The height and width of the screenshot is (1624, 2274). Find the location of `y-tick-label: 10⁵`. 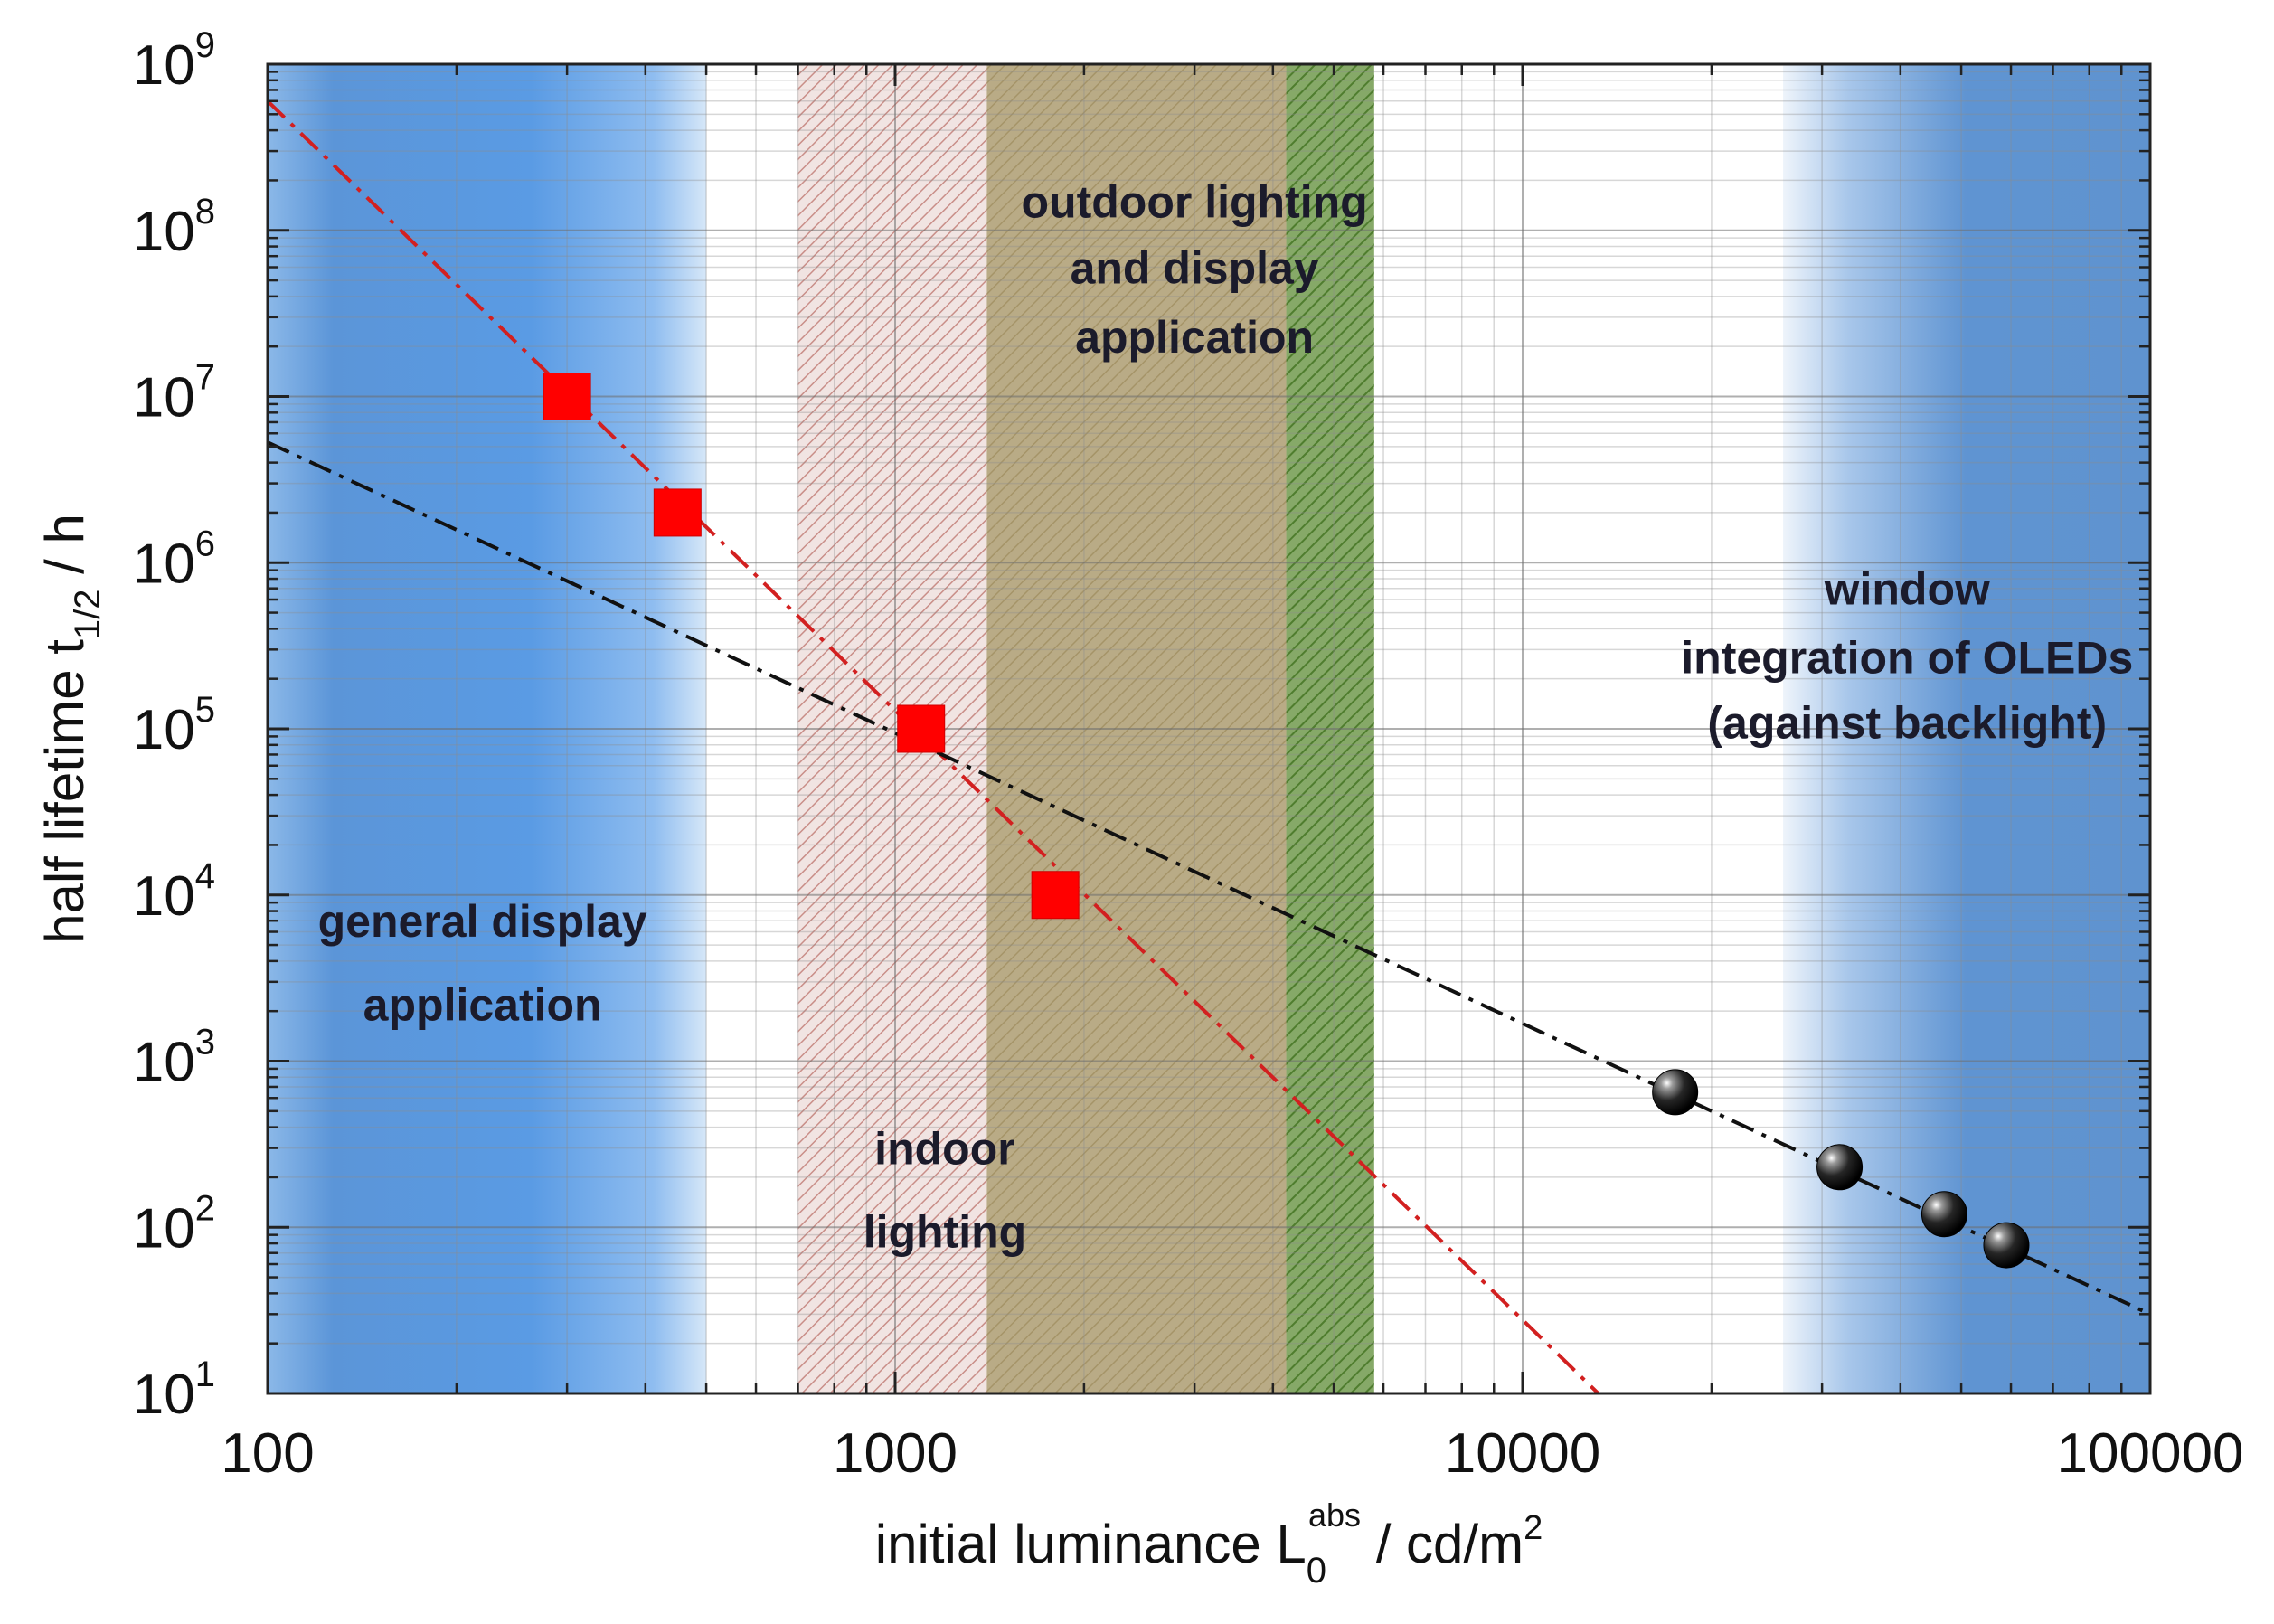

y-tick-label: 10⁵ is located at coordinates (174, 725).